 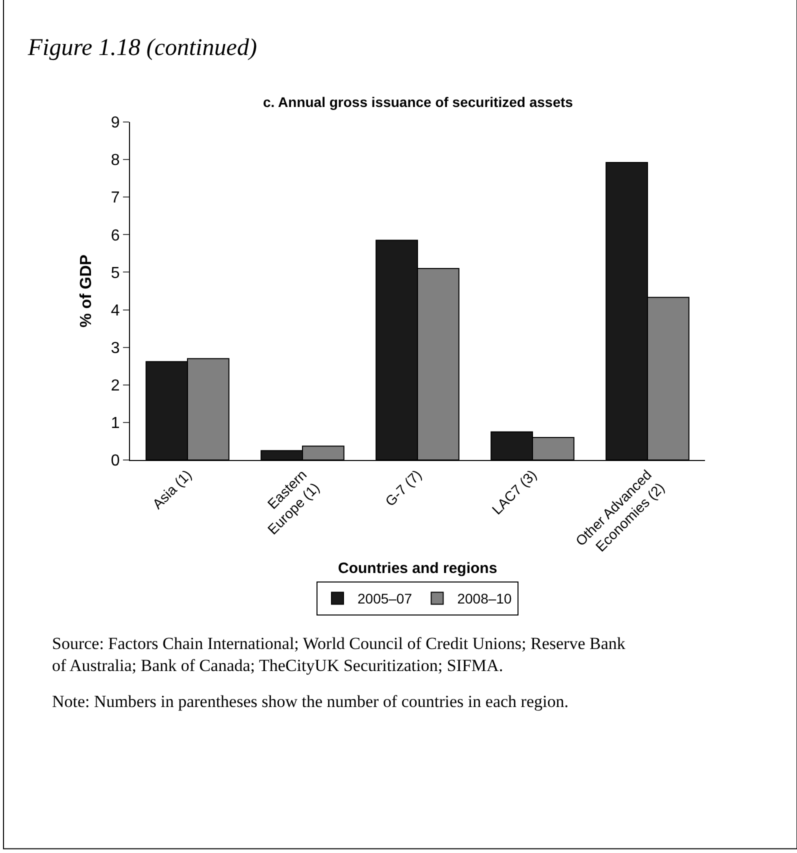 What do you see at coordinates (172, 489) in the screenshot?
I see `x-tick-label: Asia (1)` at bounding box center [172, 489].